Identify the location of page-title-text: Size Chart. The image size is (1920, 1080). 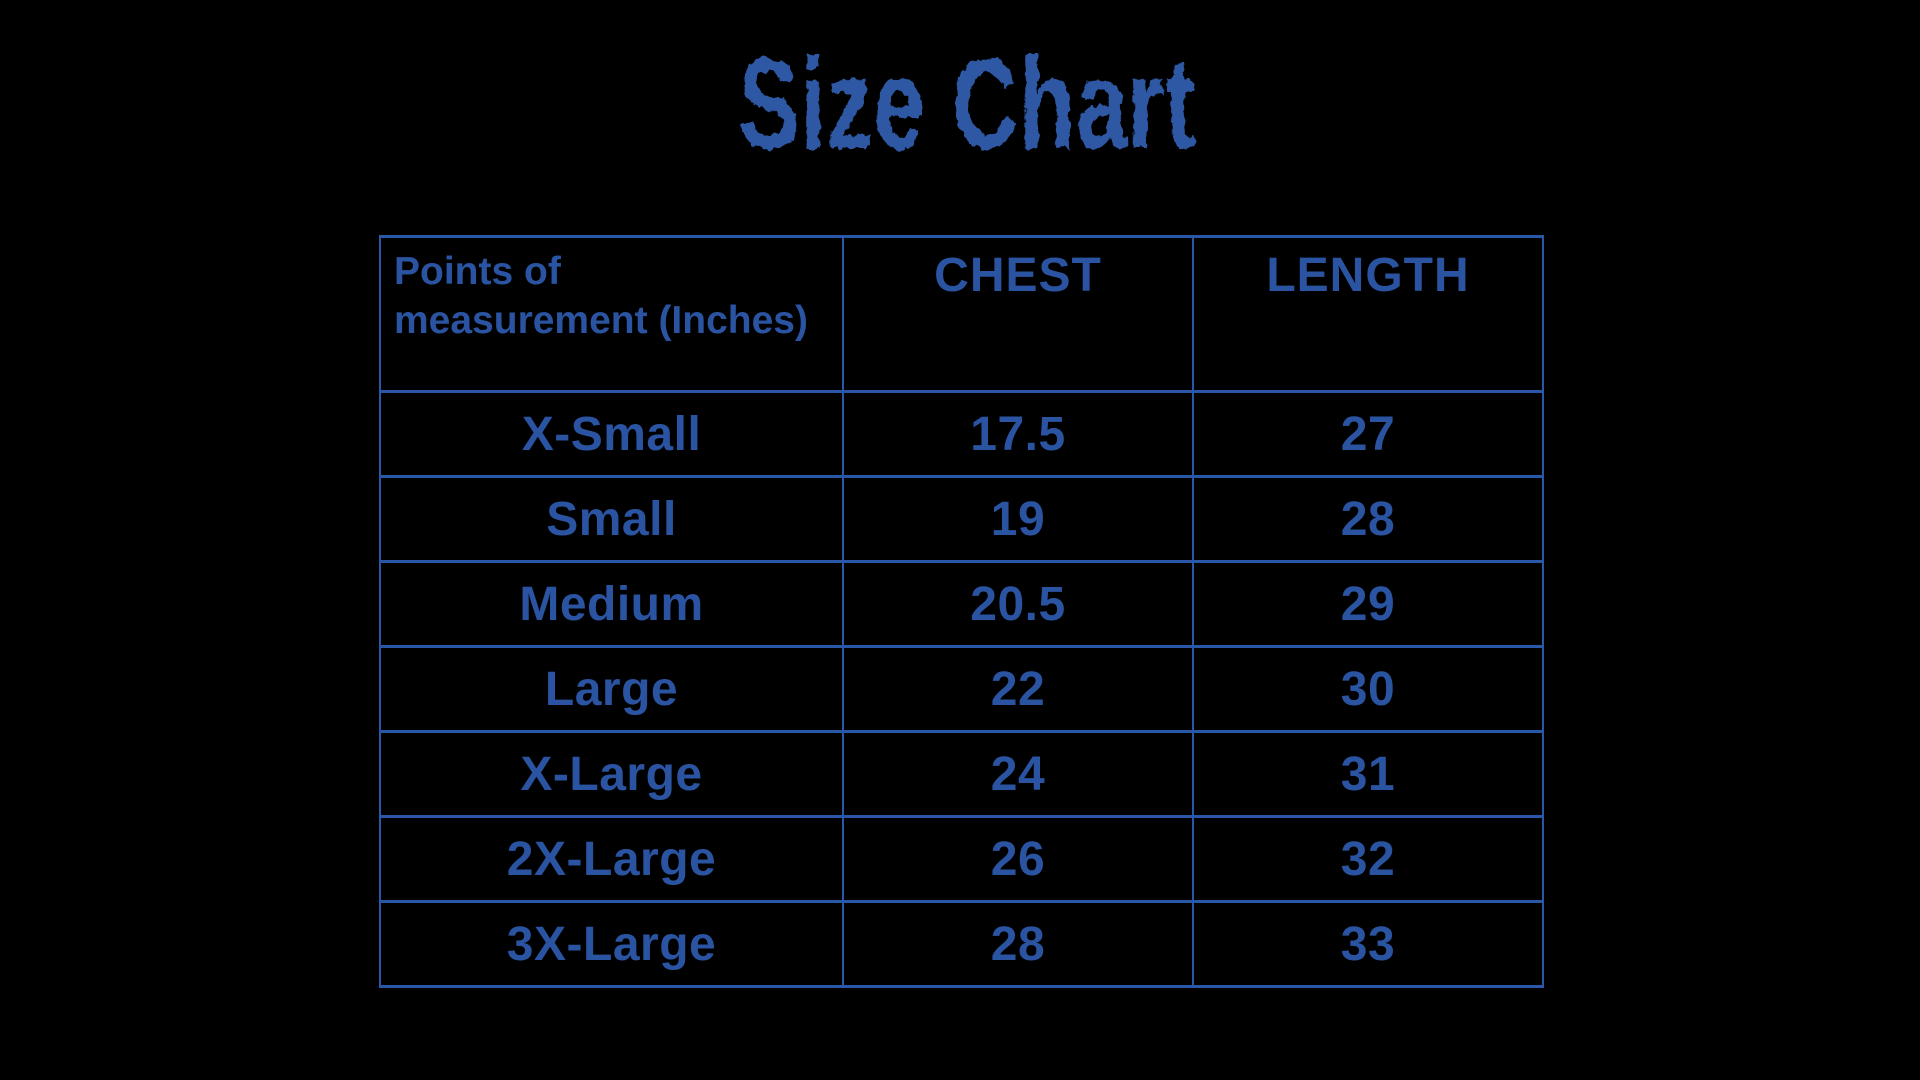
(967, 104).